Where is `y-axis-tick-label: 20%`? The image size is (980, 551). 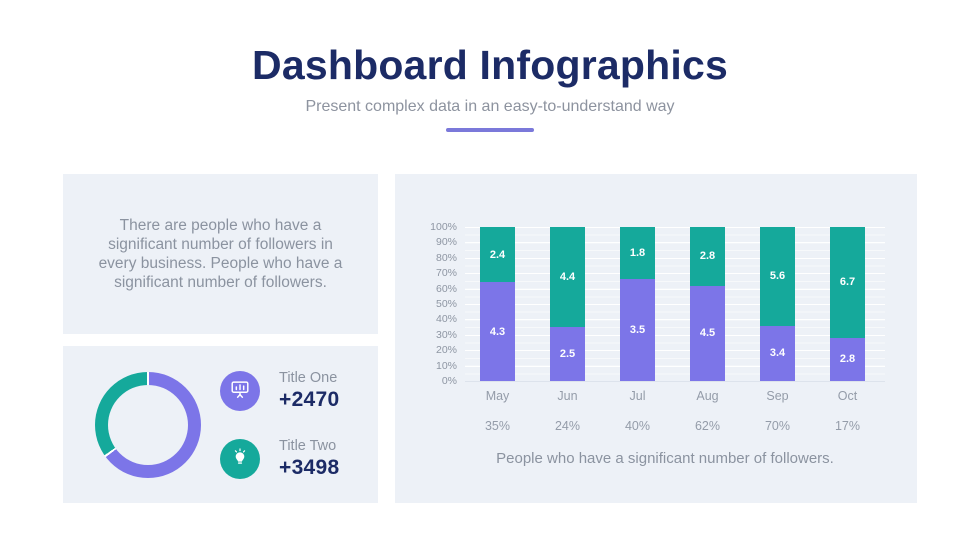 y-axis-tick-label: 20% is located at coordinates (446, 350).